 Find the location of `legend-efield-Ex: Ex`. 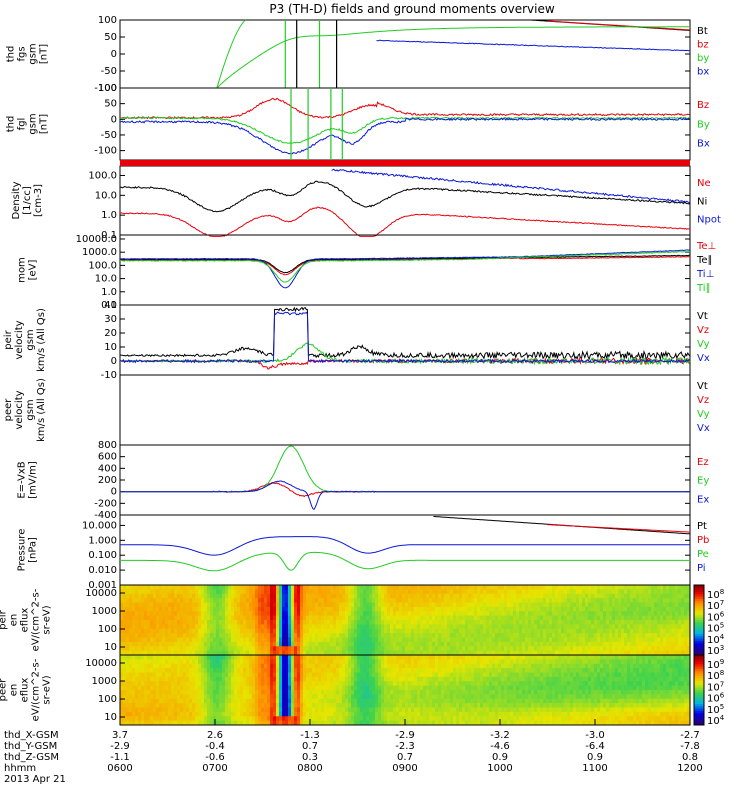

legend-efield-Ex: Ex is located at coordinates (703, 499).